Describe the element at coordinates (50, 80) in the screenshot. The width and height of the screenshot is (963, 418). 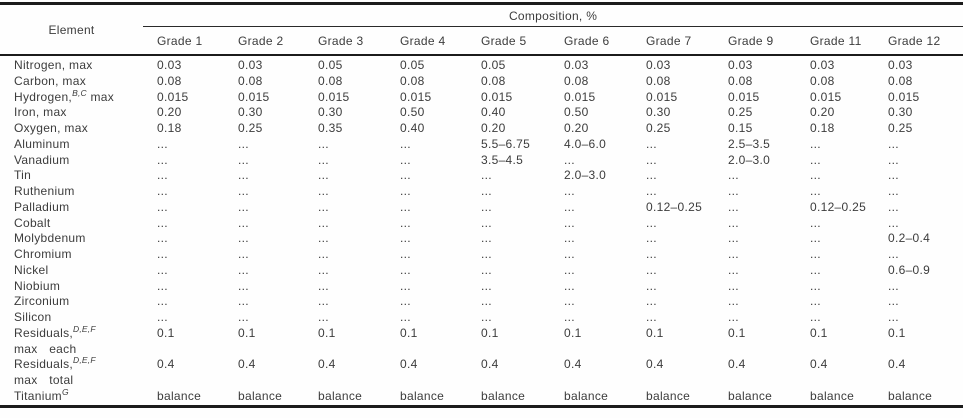
I see `element-label: Carbon, max` at that location.